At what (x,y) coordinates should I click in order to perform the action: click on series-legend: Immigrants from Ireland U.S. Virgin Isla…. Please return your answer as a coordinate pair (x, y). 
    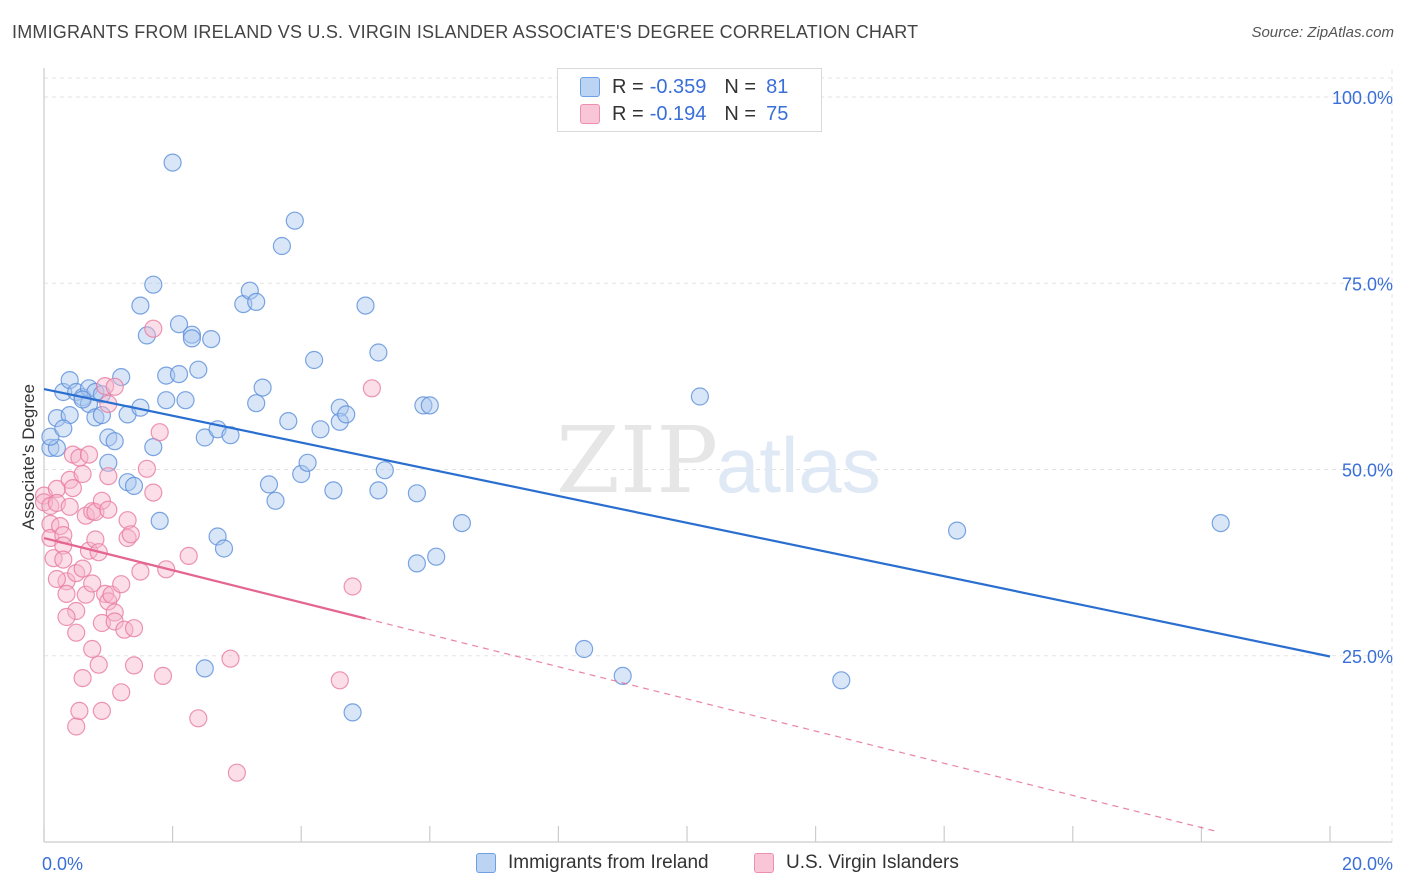
    Looking at the image, I should click on (703, 865).